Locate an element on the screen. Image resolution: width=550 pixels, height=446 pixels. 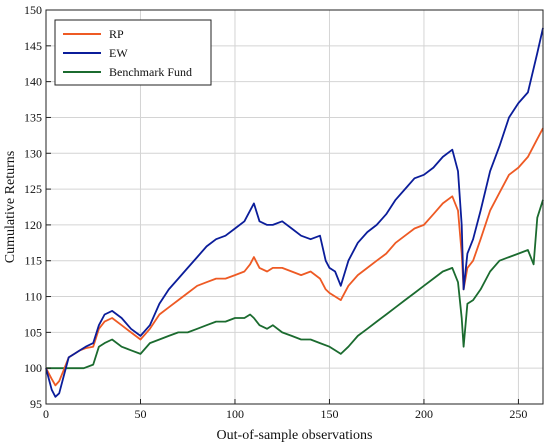
x-axis-ticks: 0 50 100 150 200 250 is located at coordinates (285, 410).